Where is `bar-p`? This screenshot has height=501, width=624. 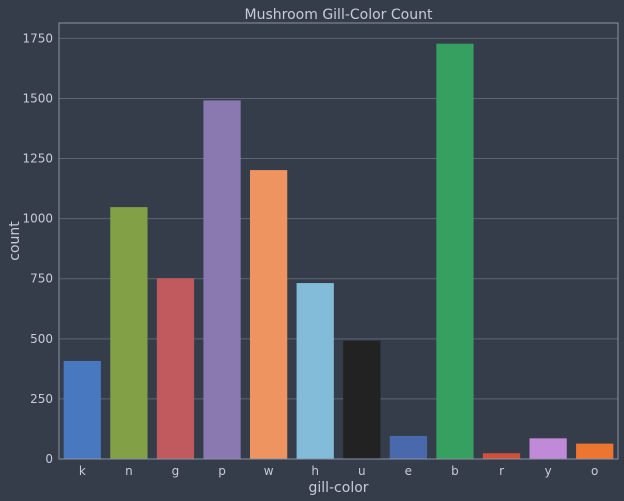
bar-p is located at coordinates (222, 279).